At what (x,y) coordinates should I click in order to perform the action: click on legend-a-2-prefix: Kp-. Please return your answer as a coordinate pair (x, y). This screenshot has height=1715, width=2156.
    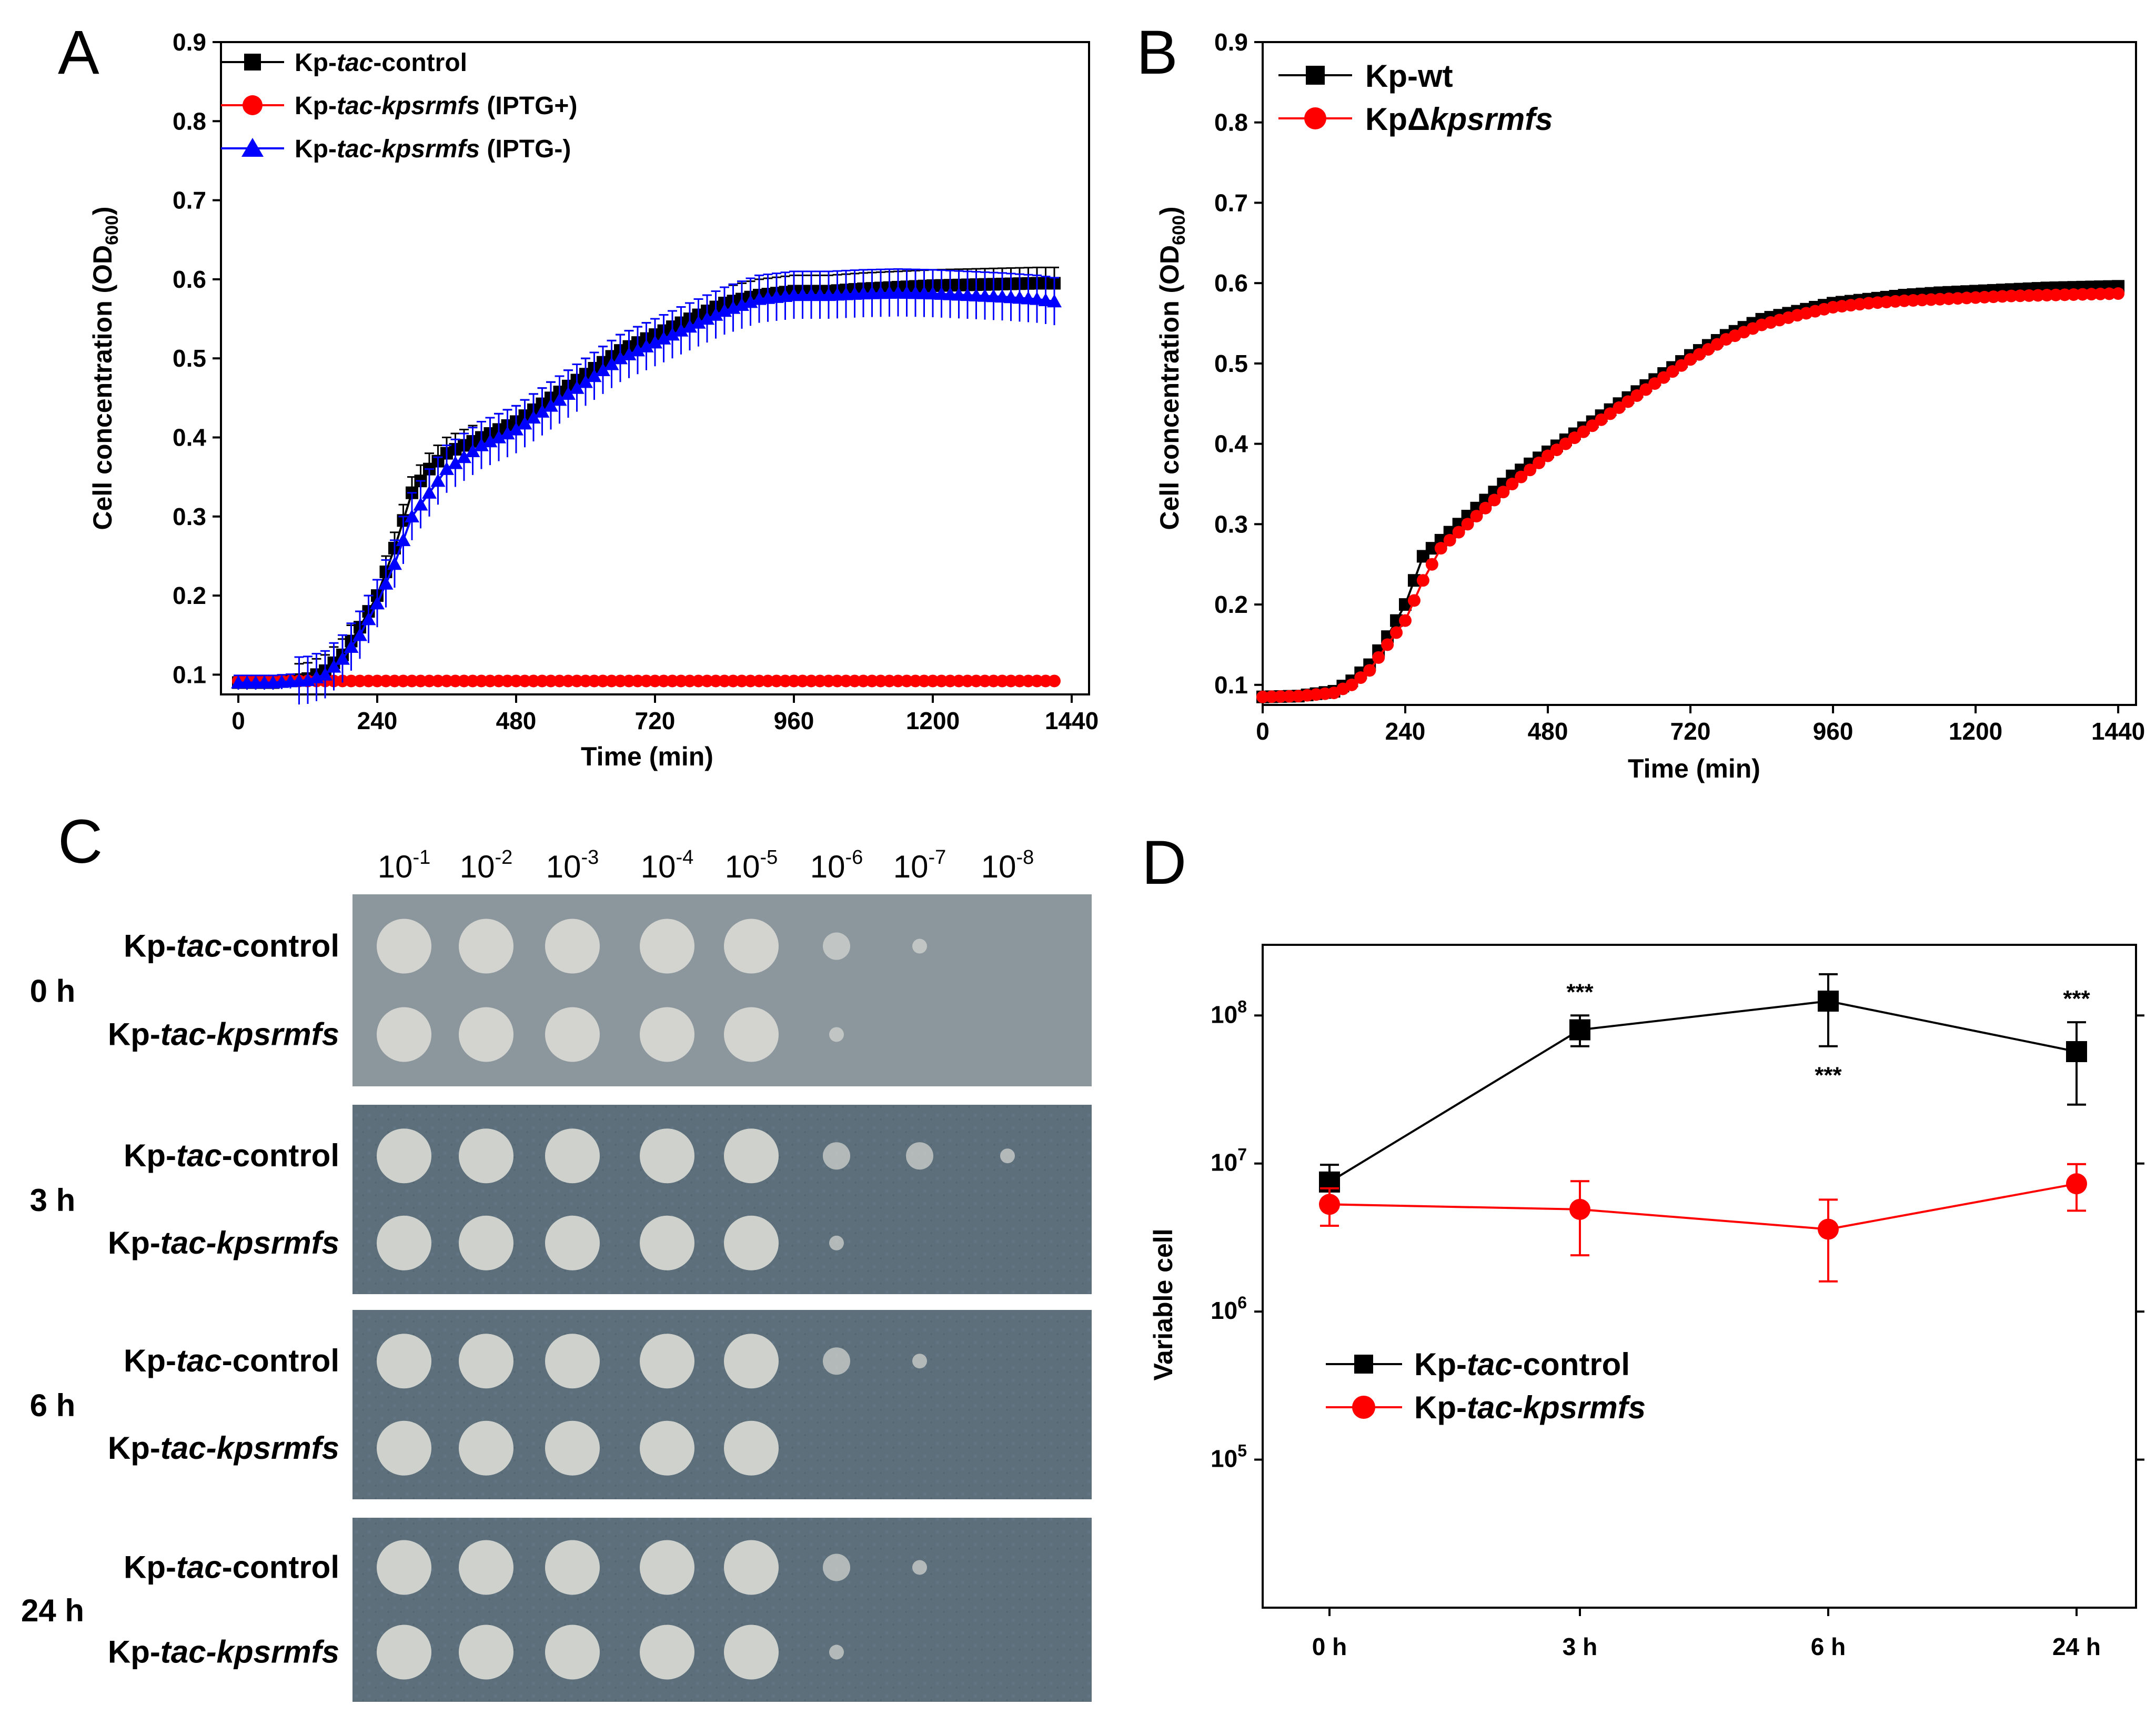
    Looking at the image, I should click on (316, 149).